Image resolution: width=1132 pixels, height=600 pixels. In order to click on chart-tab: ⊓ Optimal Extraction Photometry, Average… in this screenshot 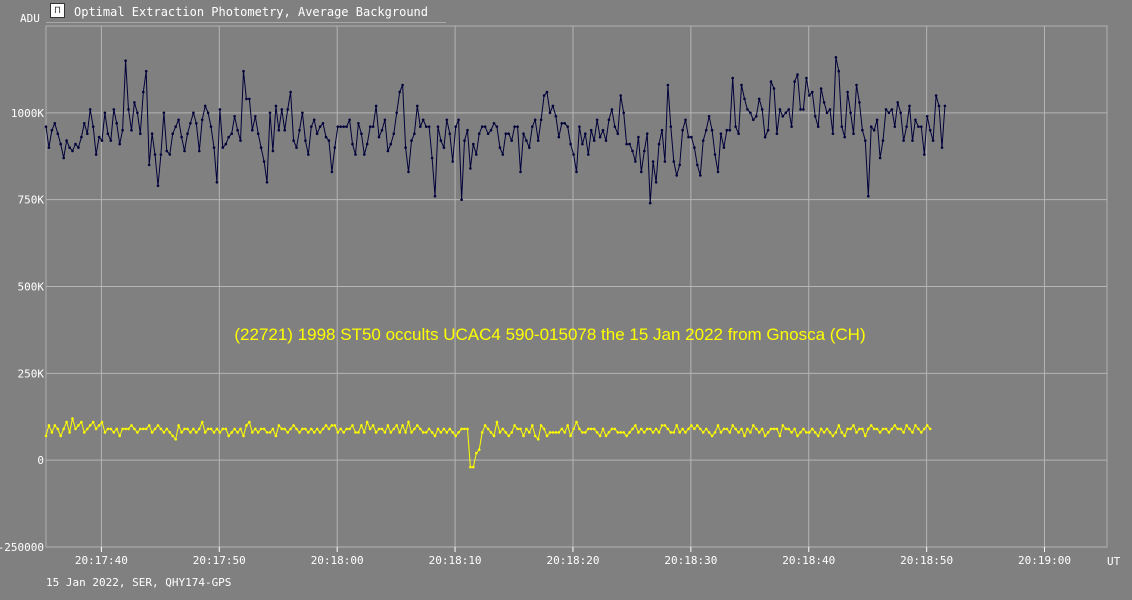, I will do `click(246, 11)`.